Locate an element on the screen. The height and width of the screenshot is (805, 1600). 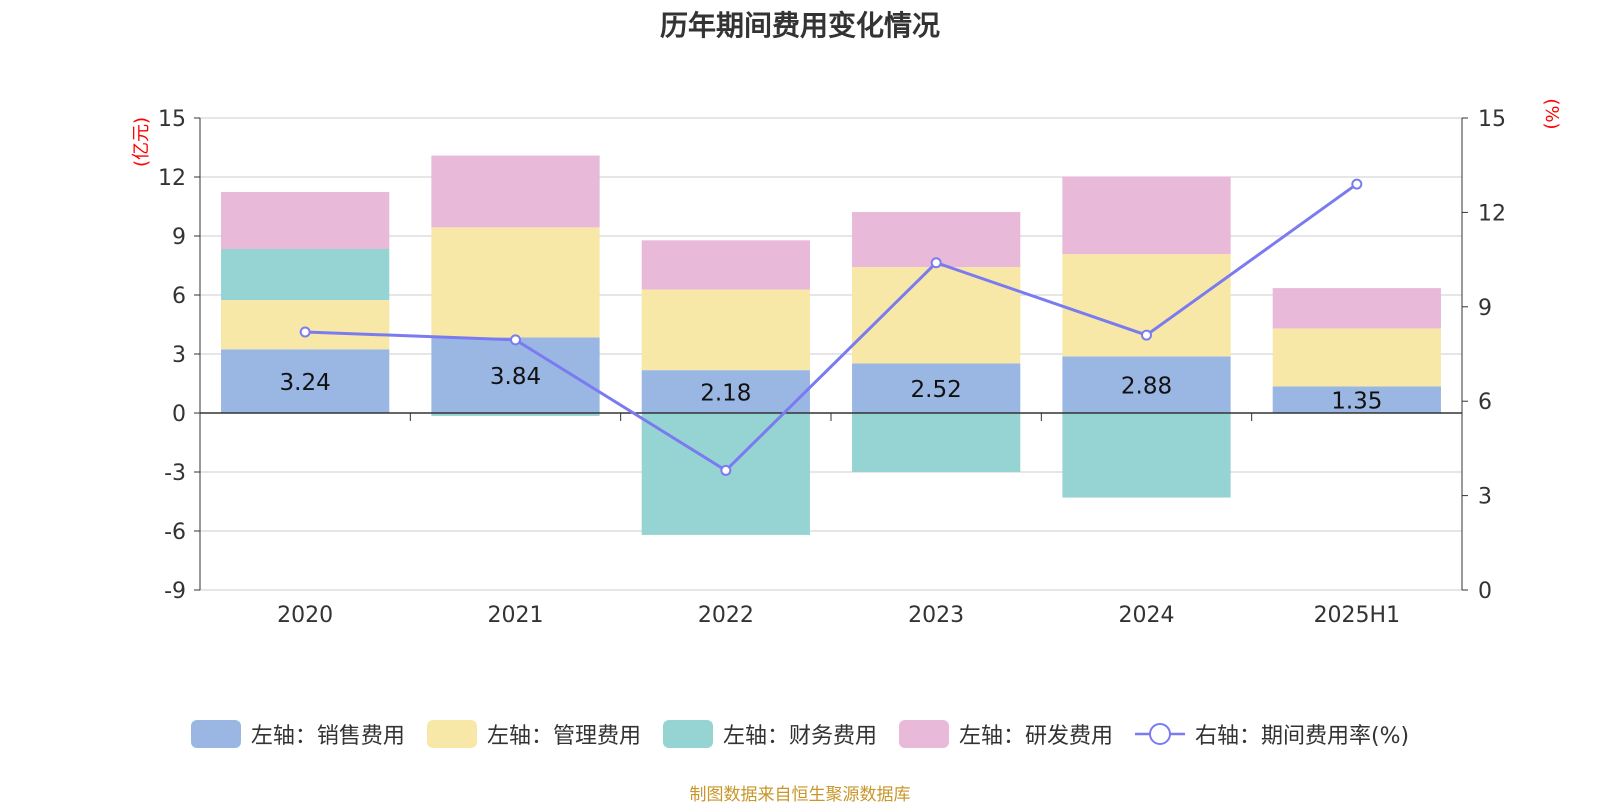
legend-item-admin: 左轴：管理费用 is located at coordinates (533, 734).